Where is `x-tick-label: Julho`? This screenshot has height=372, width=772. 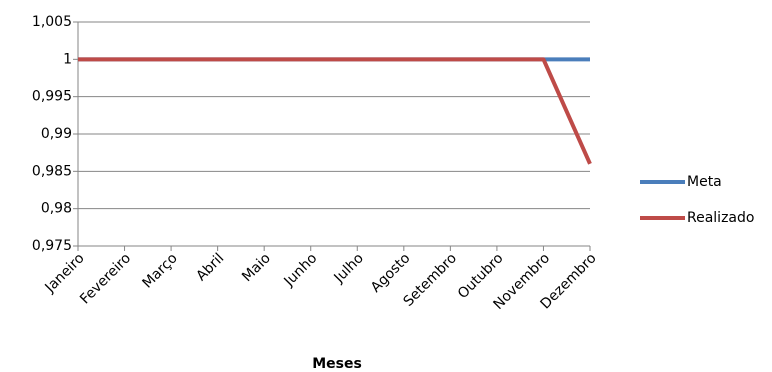 x-tick-label: Julho is located at coordinates (349, 268).